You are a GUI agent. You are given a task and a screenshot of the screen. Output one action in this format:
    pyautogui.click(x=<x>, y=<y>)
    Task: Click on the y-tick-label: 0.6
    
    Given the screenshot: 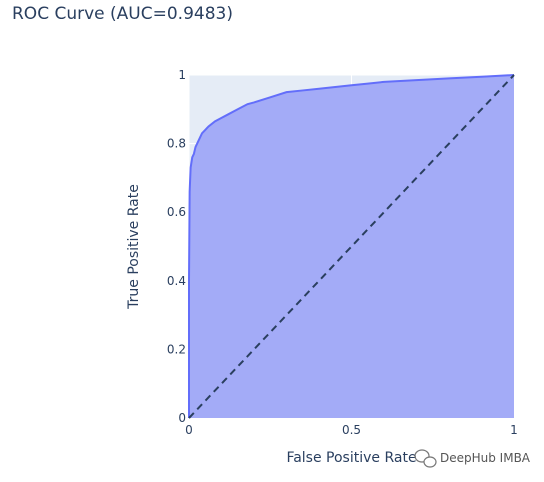 What is the action you would take?
    pyautogui.click(x=176, y=212)
    